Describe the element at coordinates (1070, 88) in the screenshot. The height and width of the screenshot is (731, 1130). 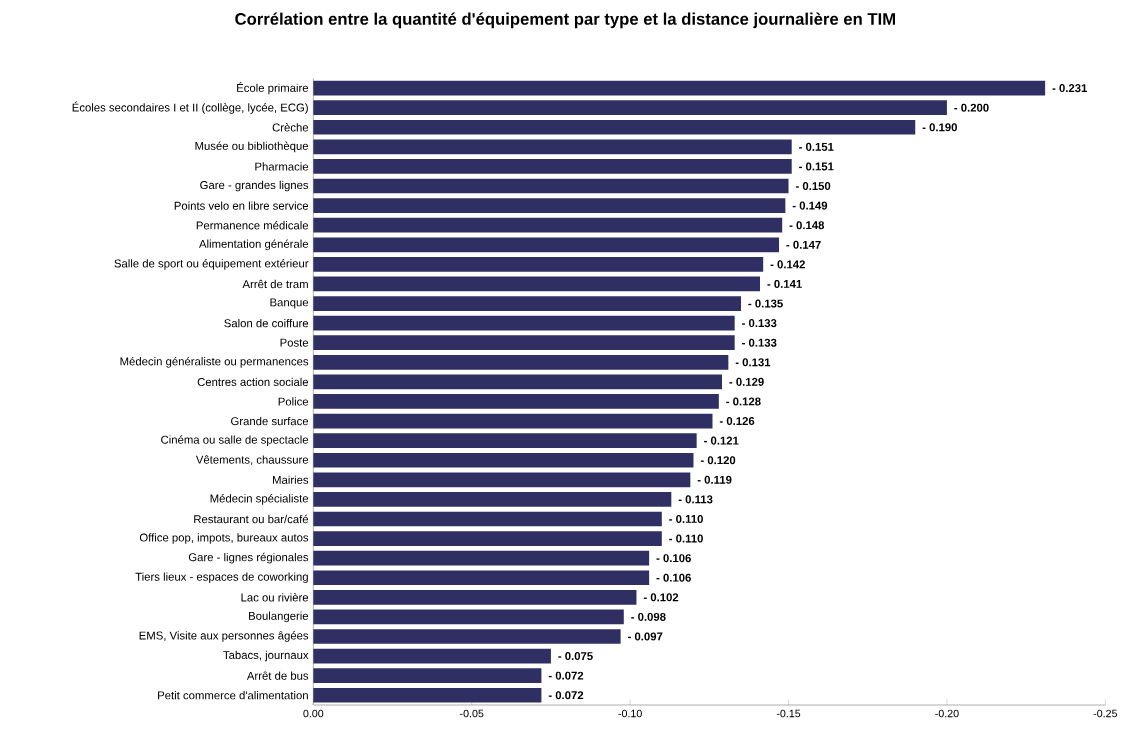
I see `data-label: - 0.231` at that location.